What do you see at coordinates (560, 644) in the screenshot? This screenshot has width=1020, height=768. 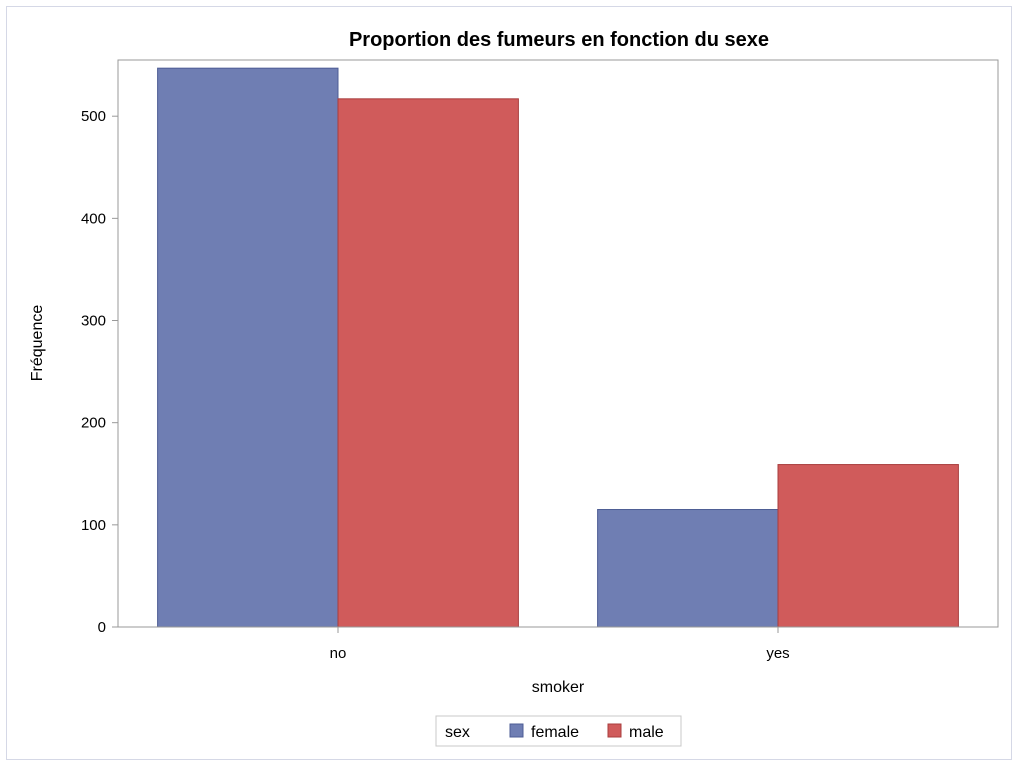 I see `x-ticks: no yes` at bounding box center [560, 644].